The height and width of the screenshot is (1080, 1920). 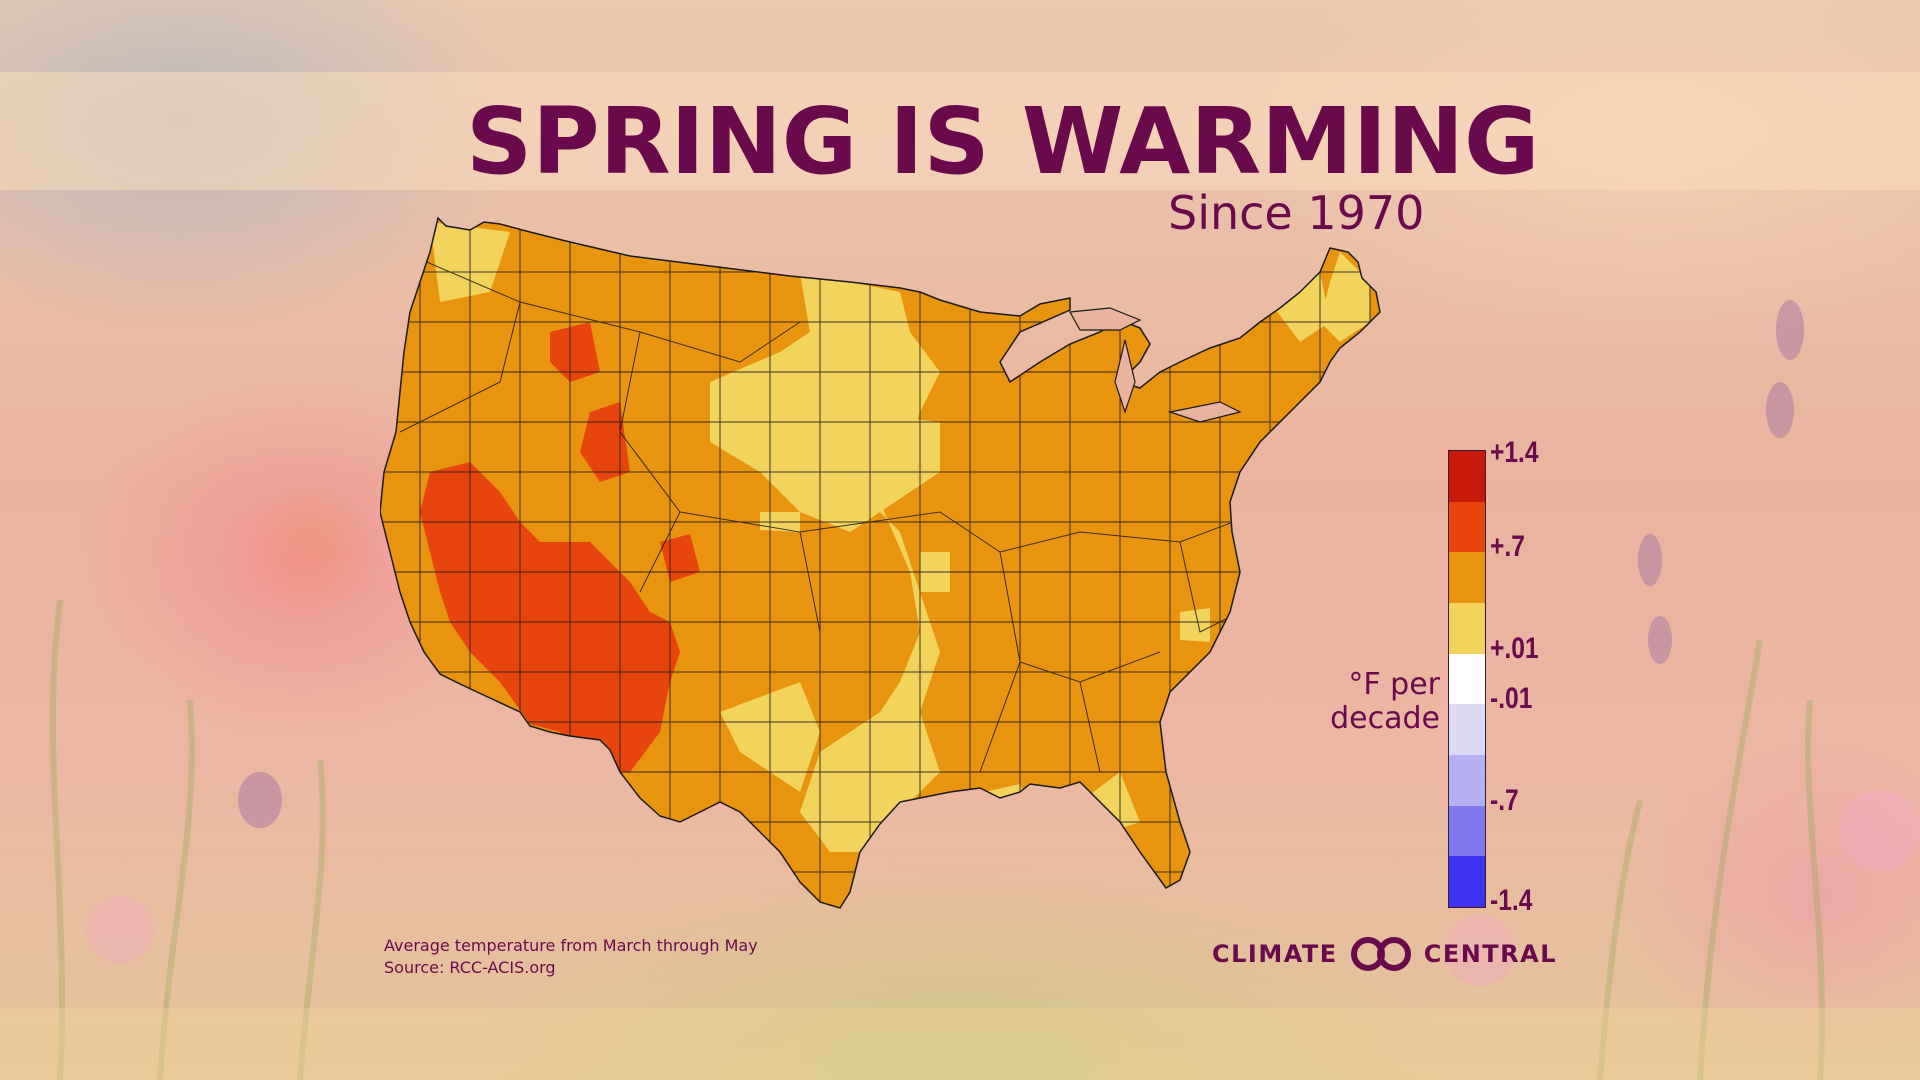 I want to click on title-band, so click(x=960, y=131).